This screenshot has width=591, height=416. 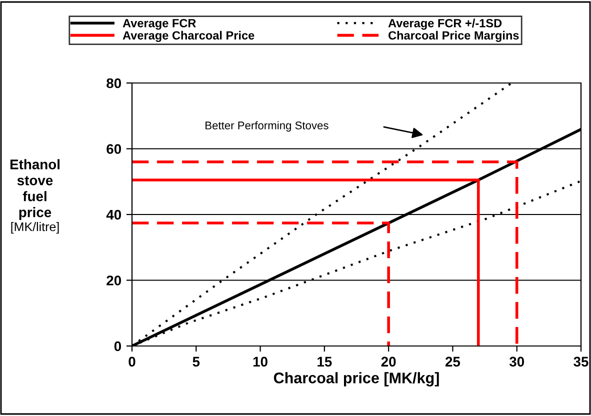 I want to click on y-tick-label: 40, so click(x=114, y=215).